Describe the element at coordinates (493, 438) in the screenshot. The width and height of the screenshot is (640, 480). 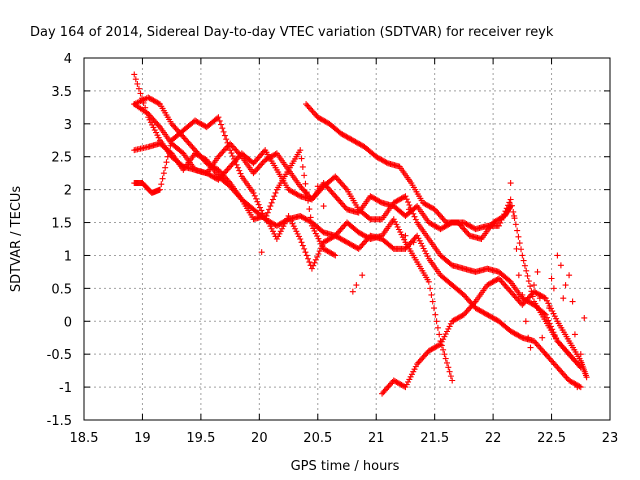
I see `x-tick-label: 22` at that location.